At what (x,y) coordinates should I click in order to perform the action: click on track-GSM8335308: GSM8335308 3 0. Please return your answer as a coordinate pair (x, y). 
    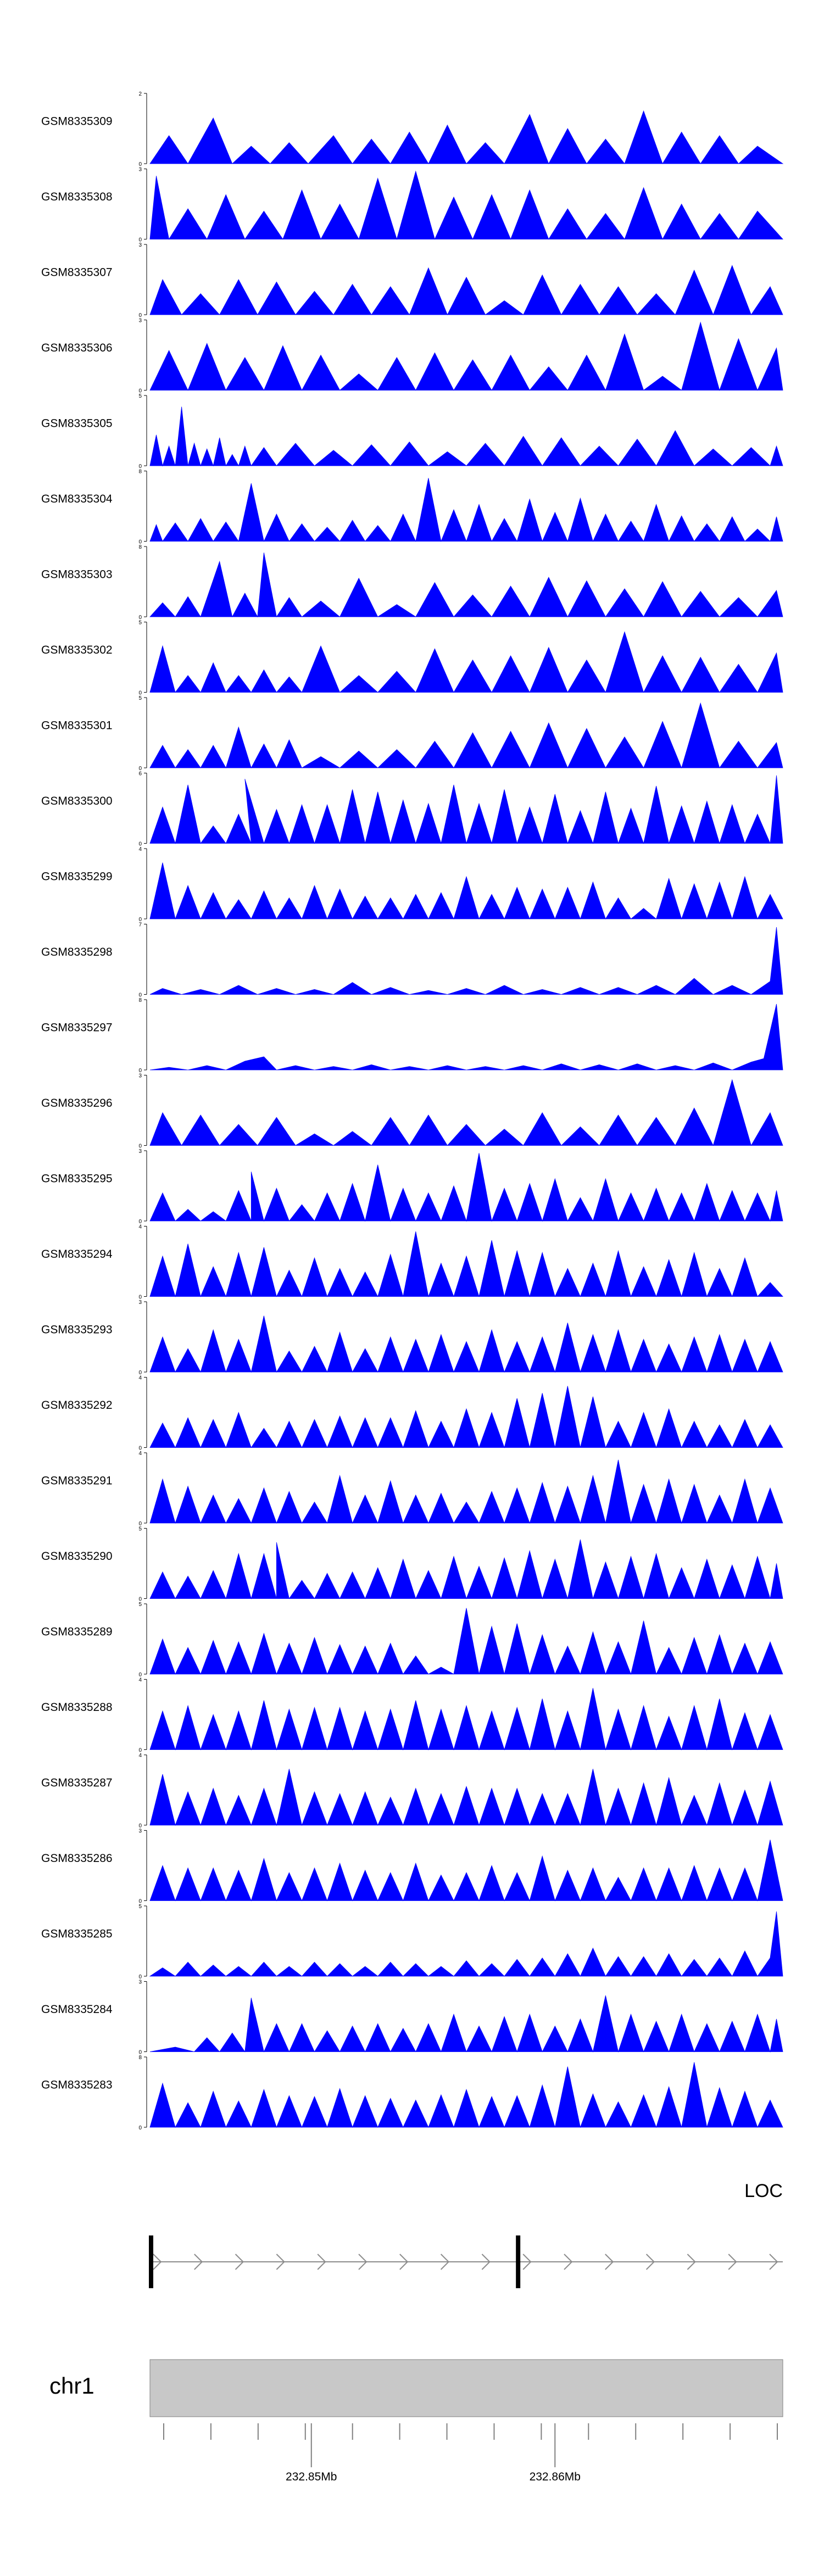
    Looking at the image, I should click on (412, 205).